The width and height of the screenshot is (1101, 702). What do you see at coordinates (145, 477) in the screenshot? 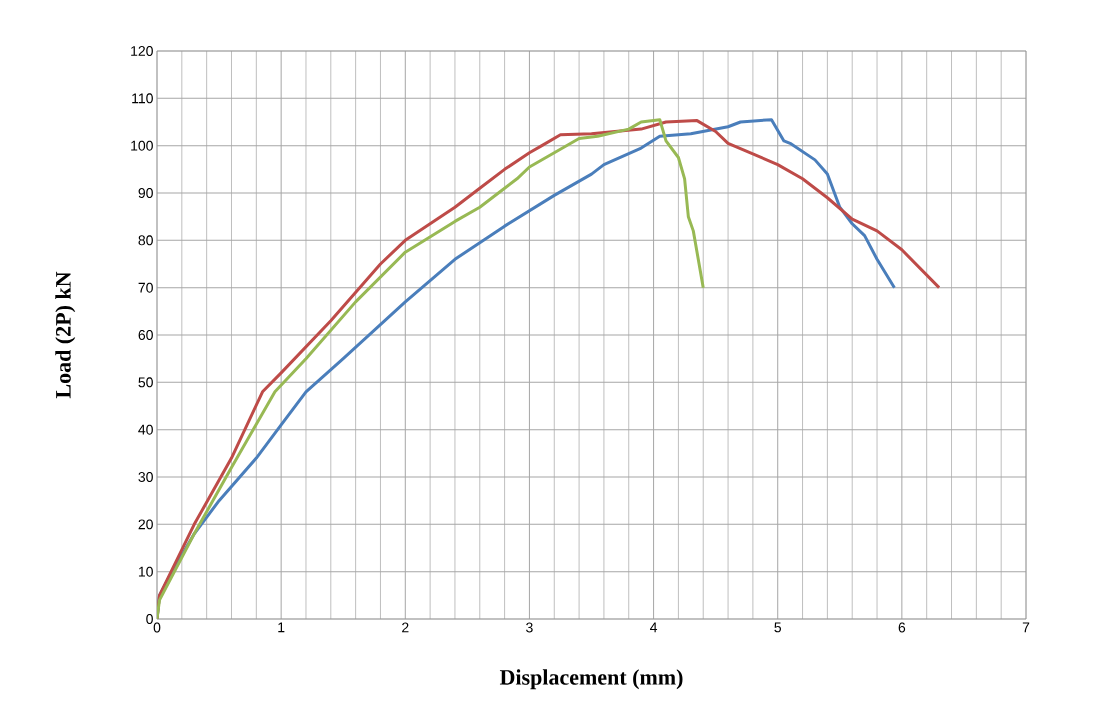
I see `y-tick-label: 30` at bounding box center [145, 477].